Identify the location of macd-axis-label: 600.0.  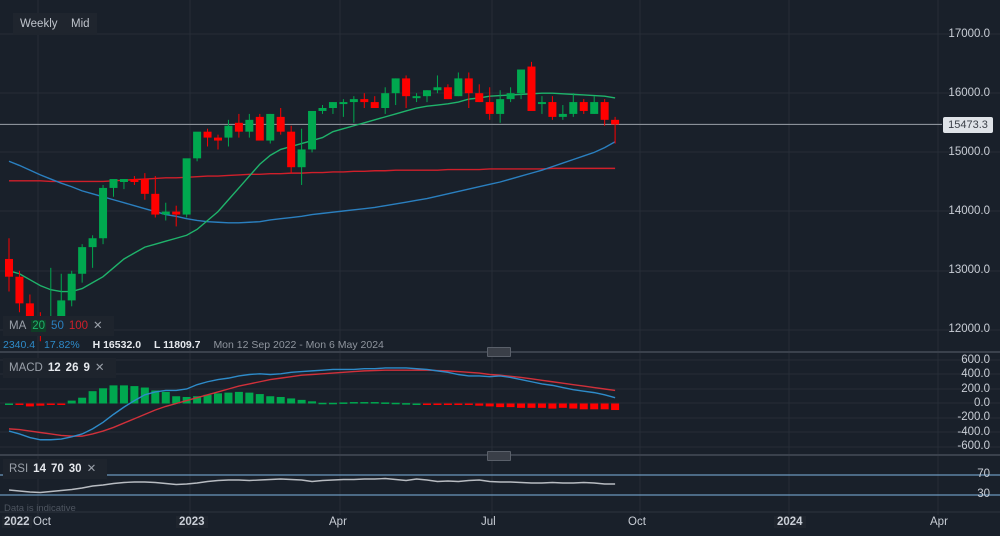
(975, 360).